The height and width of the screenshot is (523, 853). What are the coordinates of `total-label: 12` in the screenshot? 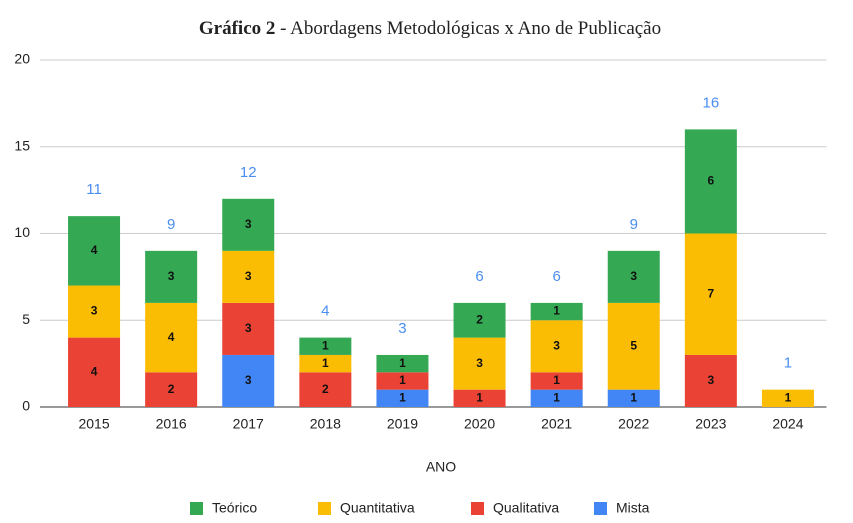 It's located at (248, 172).